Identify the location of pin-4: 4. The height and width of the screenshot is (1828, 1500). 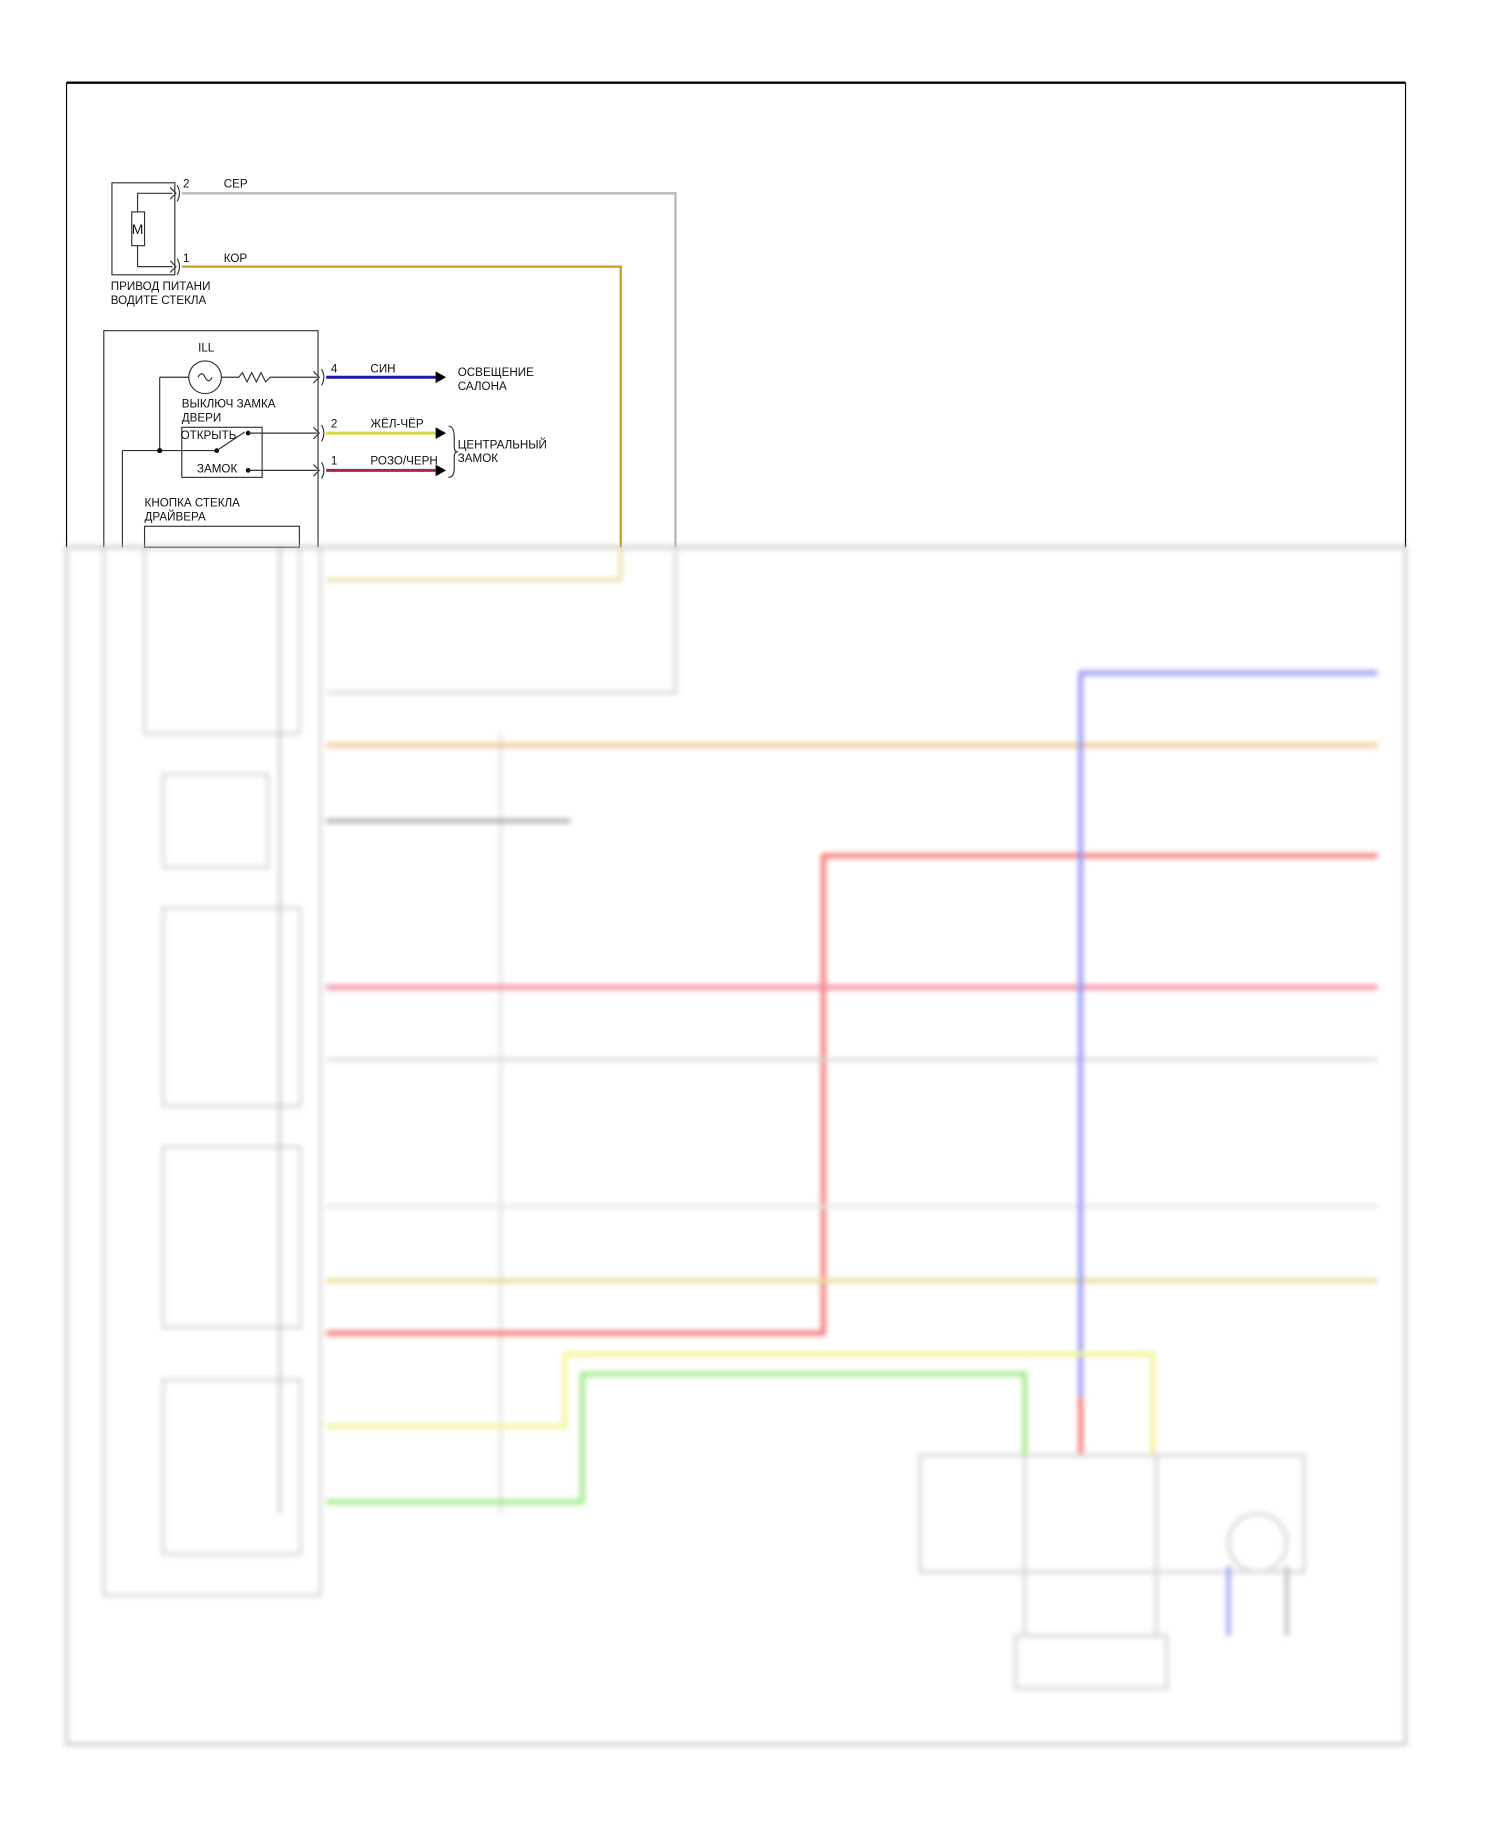
(334, 369).